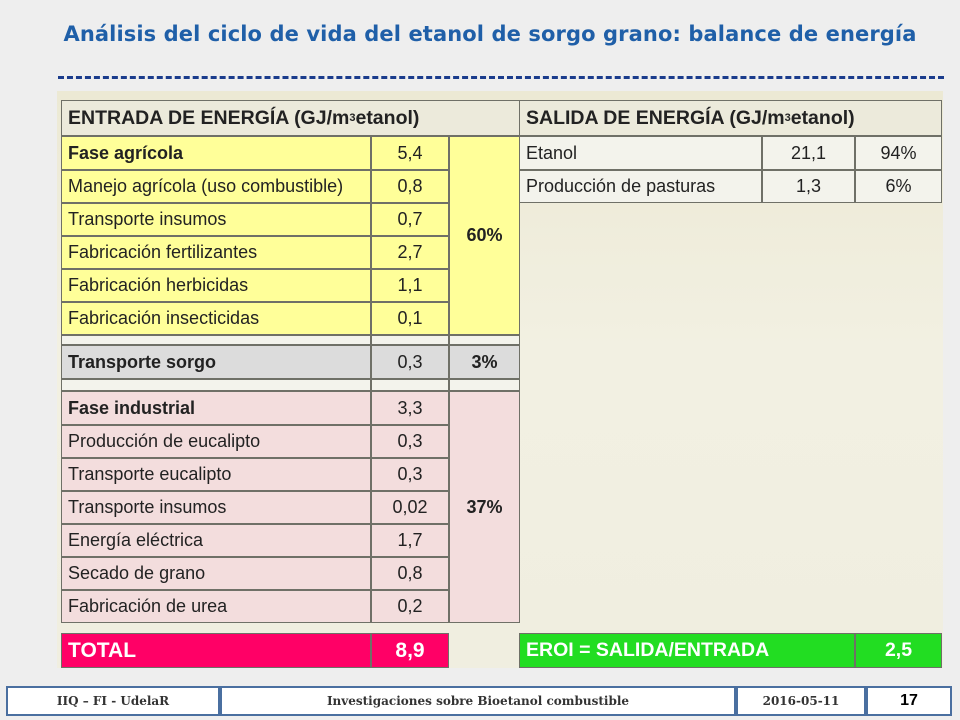 The width and height of the screenshot is (960, 720). What do you see at coordinates (410, 474) in the screenshot?
I see `row-transporte-eucalipto-value: 0,3` at bounding box center [410, 474].